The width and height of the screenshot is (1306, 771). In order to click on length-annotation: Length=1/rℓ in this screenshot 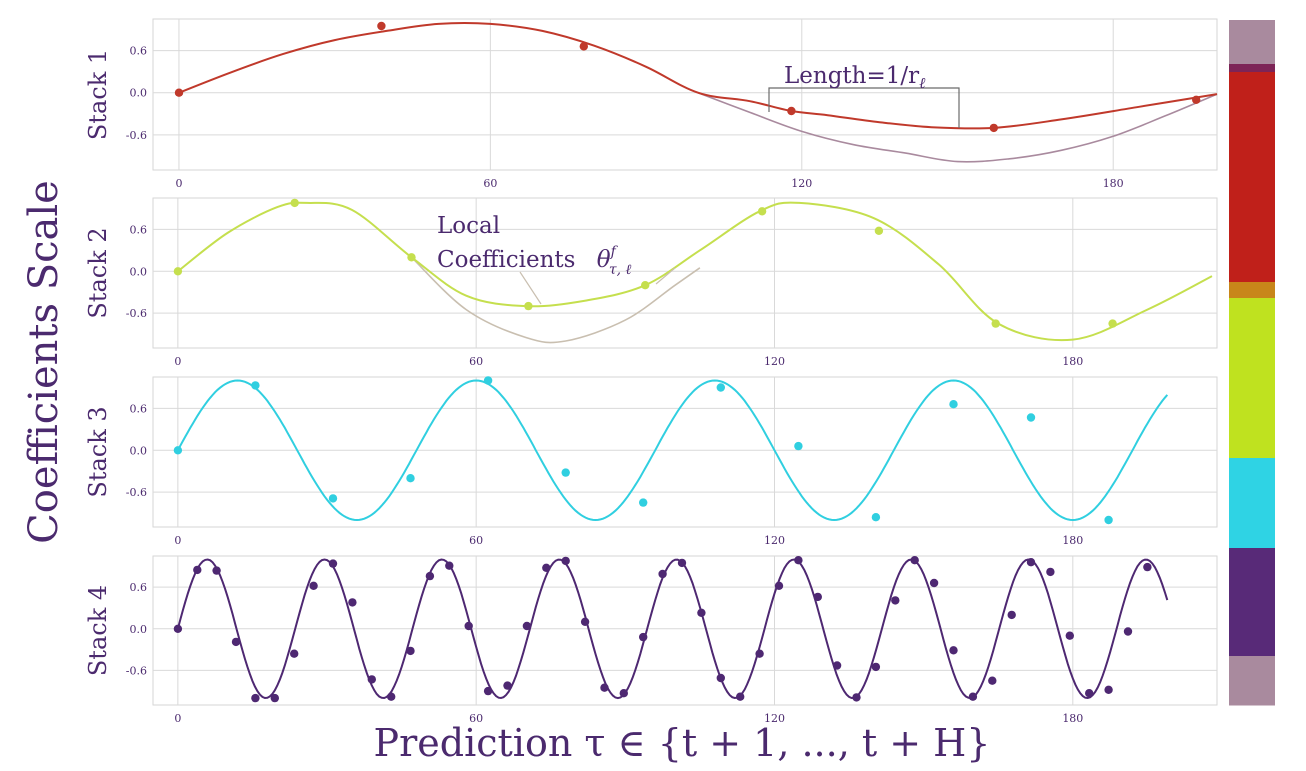, I will do `click(864, 95)`.